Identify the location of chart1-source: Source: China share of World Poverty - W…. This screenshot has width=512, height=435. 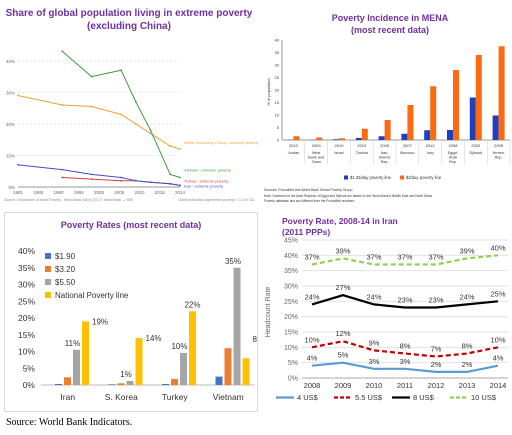
(68, 200).